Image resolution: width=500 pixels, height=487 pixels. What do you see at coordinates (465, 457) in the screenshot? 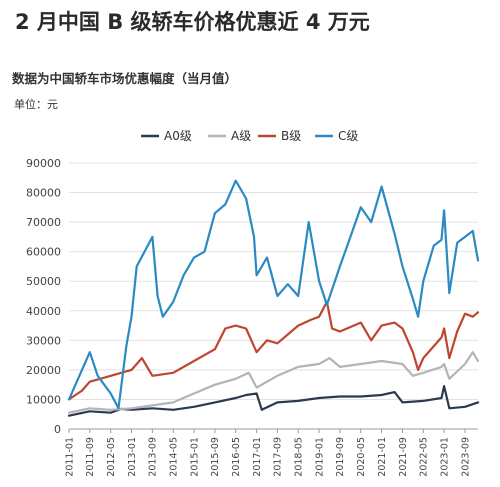
I see `x-tick-label: 2023-09` at bounding box center [465, 457].